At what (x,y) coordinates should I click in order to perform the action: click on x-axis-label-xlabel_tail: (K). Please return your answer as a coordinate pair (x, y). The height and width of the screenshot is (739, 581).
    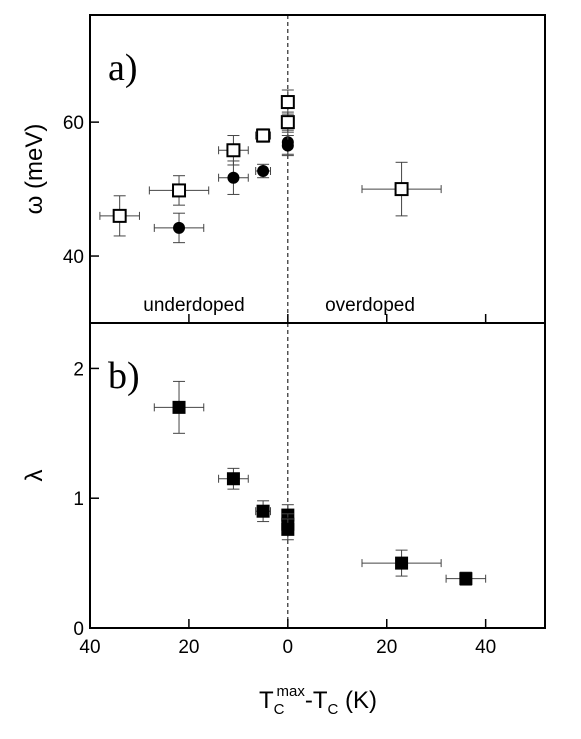
    Looking at the image, I should click on (357, 700).